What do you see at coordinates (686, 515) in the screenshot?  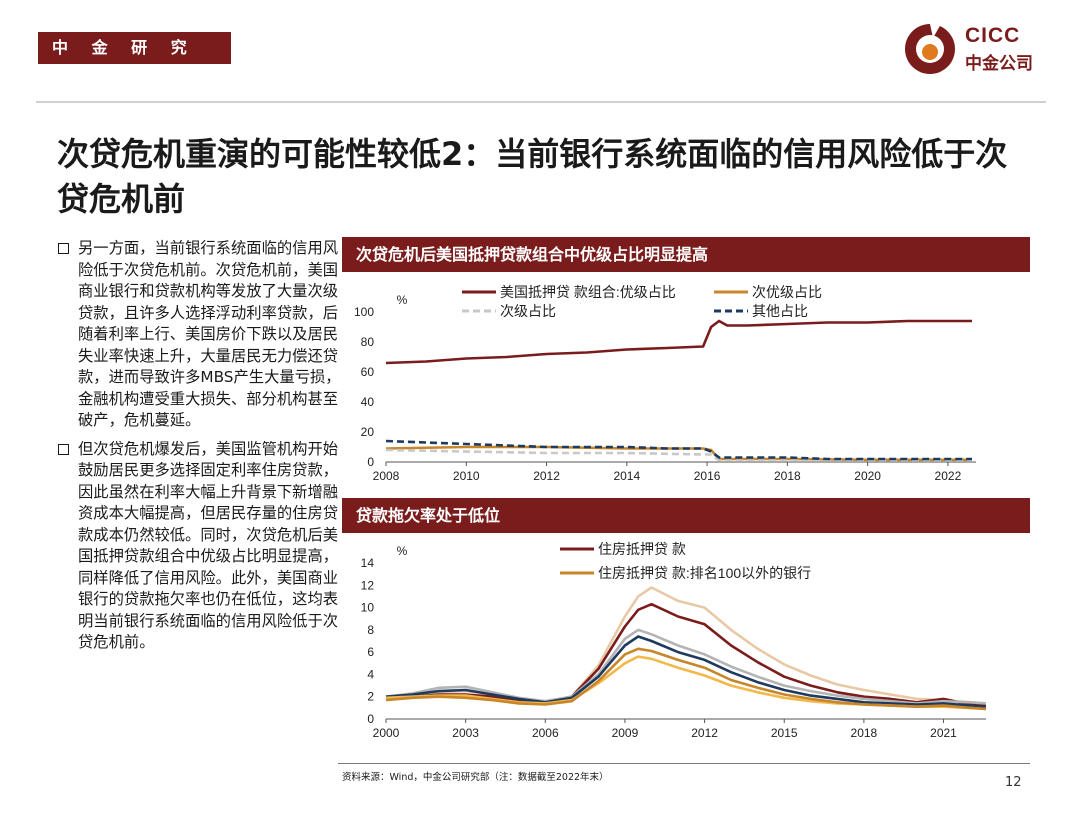 I see `chart2-title: 贷款拖欠率处于低位` at bounding box center [686, 515].